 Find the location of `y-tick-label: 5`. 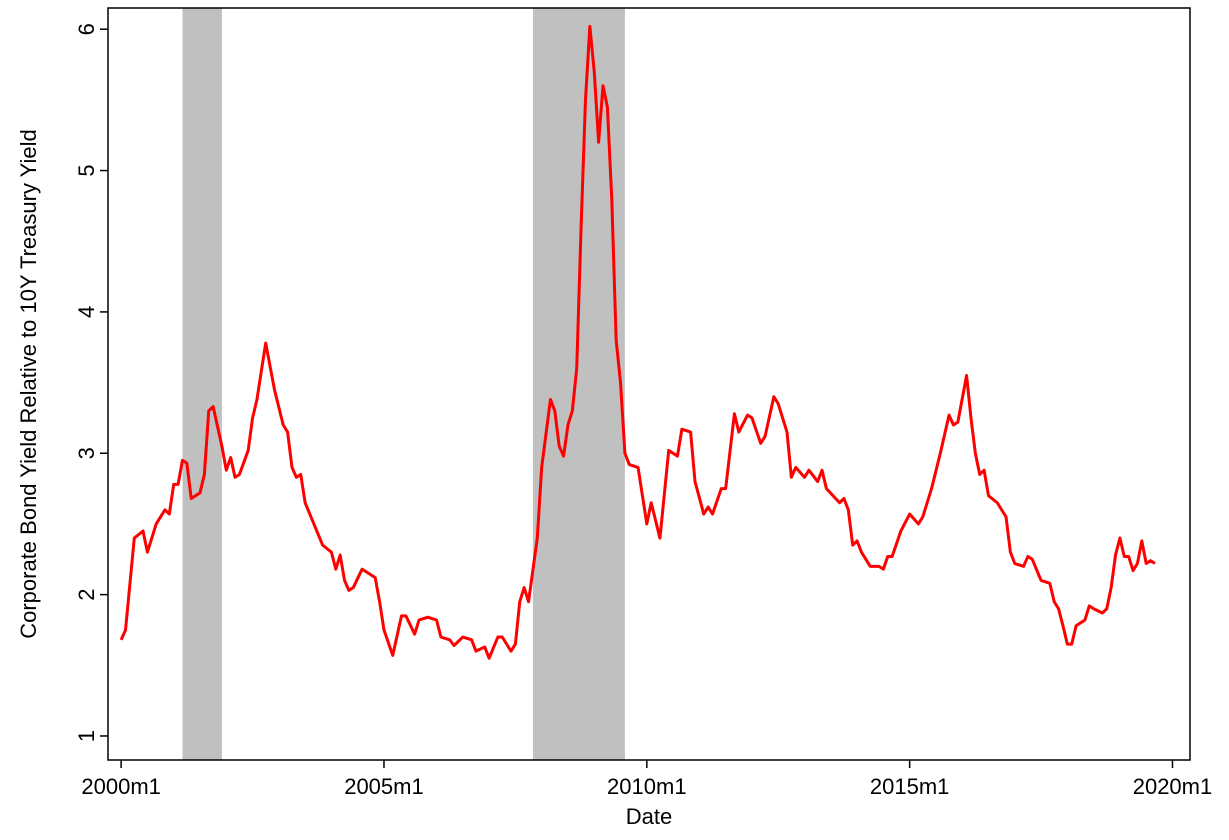

y-tick-label: 5 is located at coordinates (86, 170).